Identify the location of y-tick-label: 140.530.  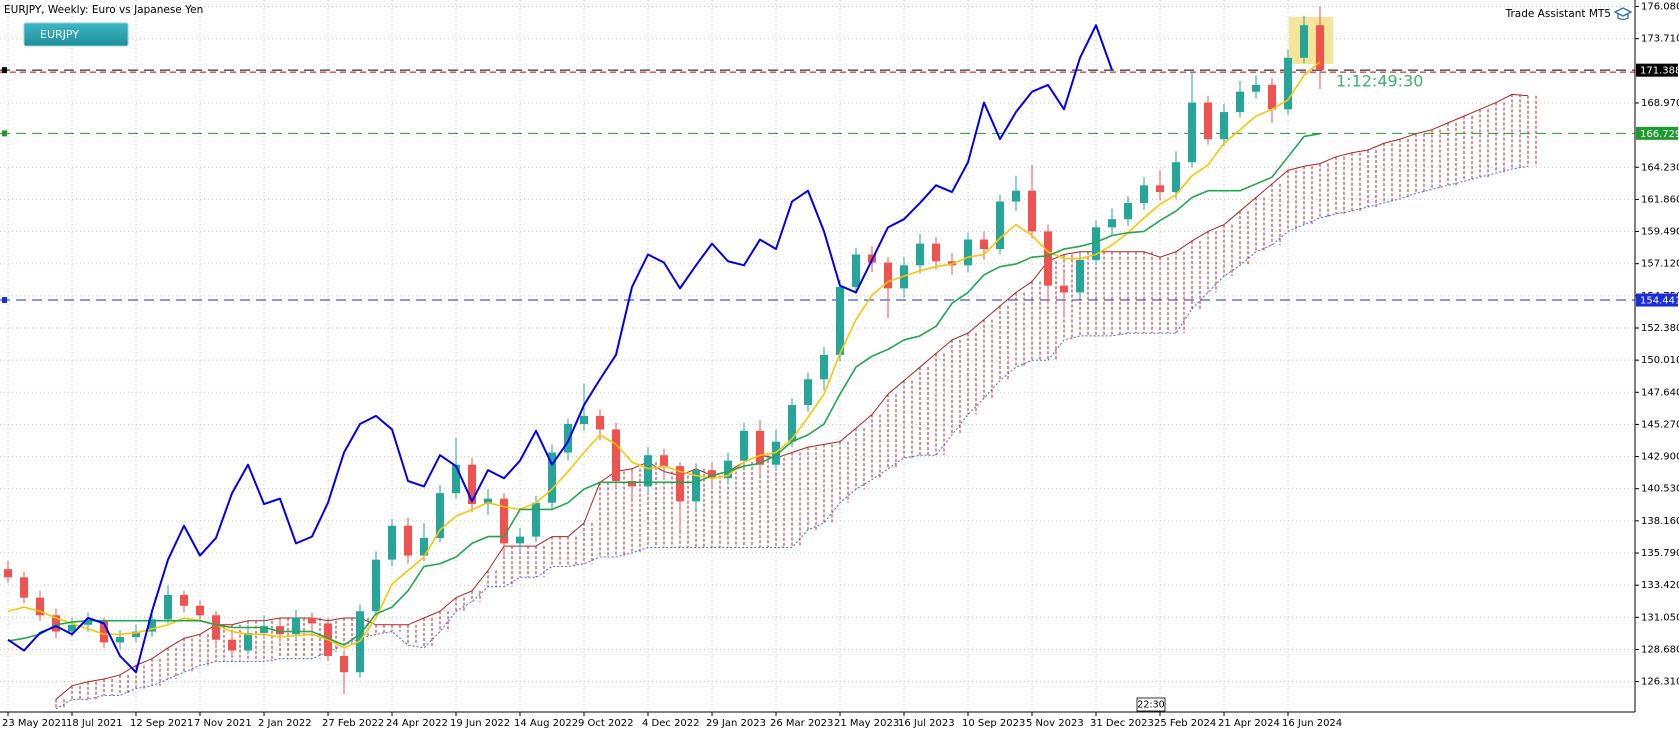
(1660, 489).